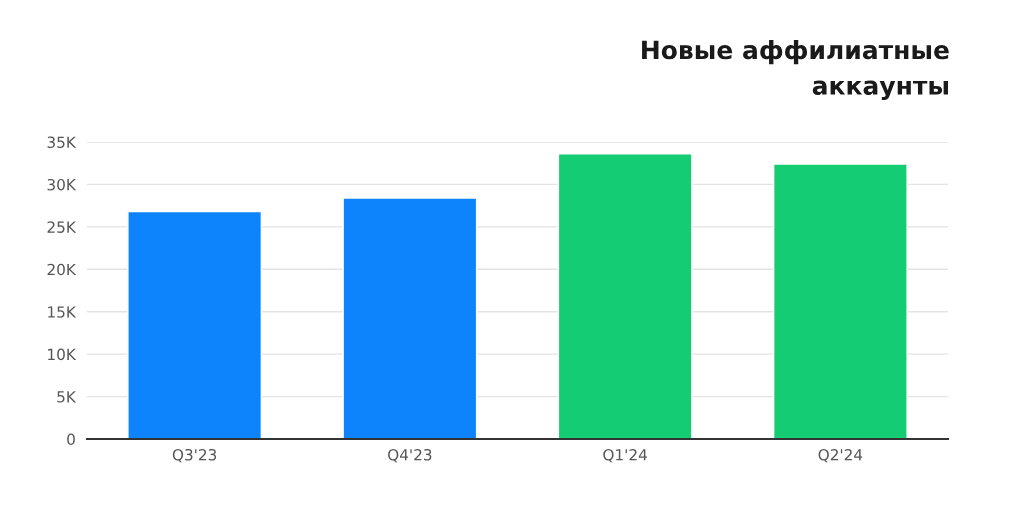 The image size is (1024, 512). What do you see at coordinates (67, 397) in the screenshot?
I see `y-tick-label: 5K` at bounding box center [67, 397].